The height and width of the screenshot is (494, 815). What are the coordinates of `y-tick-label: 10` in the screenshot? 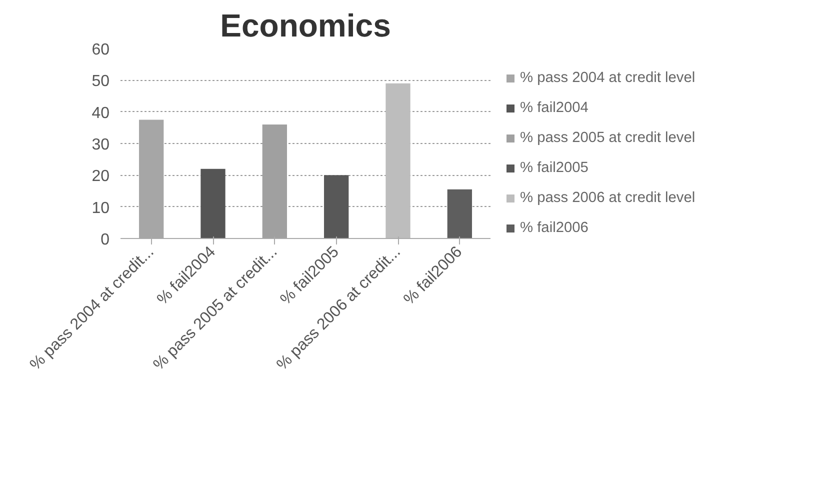 It's located at (101, 208).